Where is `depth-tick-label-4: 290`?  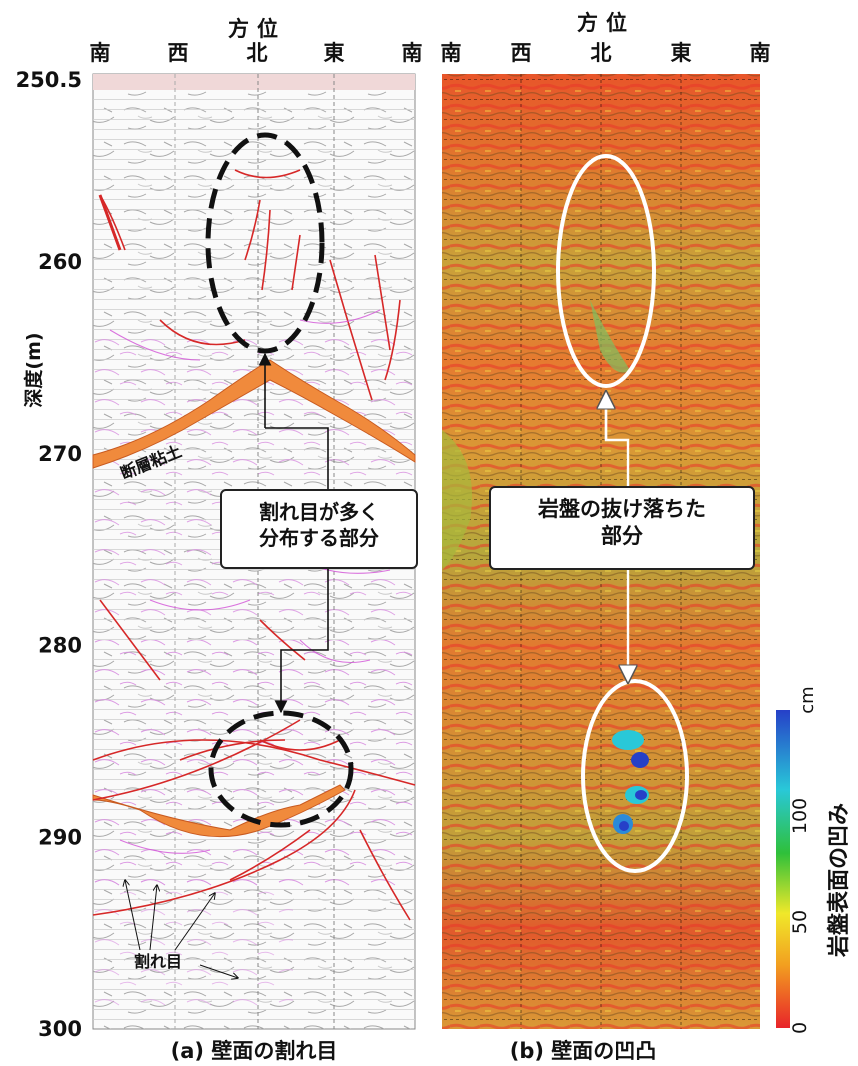 depth-tick-label-4: 290 is located at coordinates (60, 837).